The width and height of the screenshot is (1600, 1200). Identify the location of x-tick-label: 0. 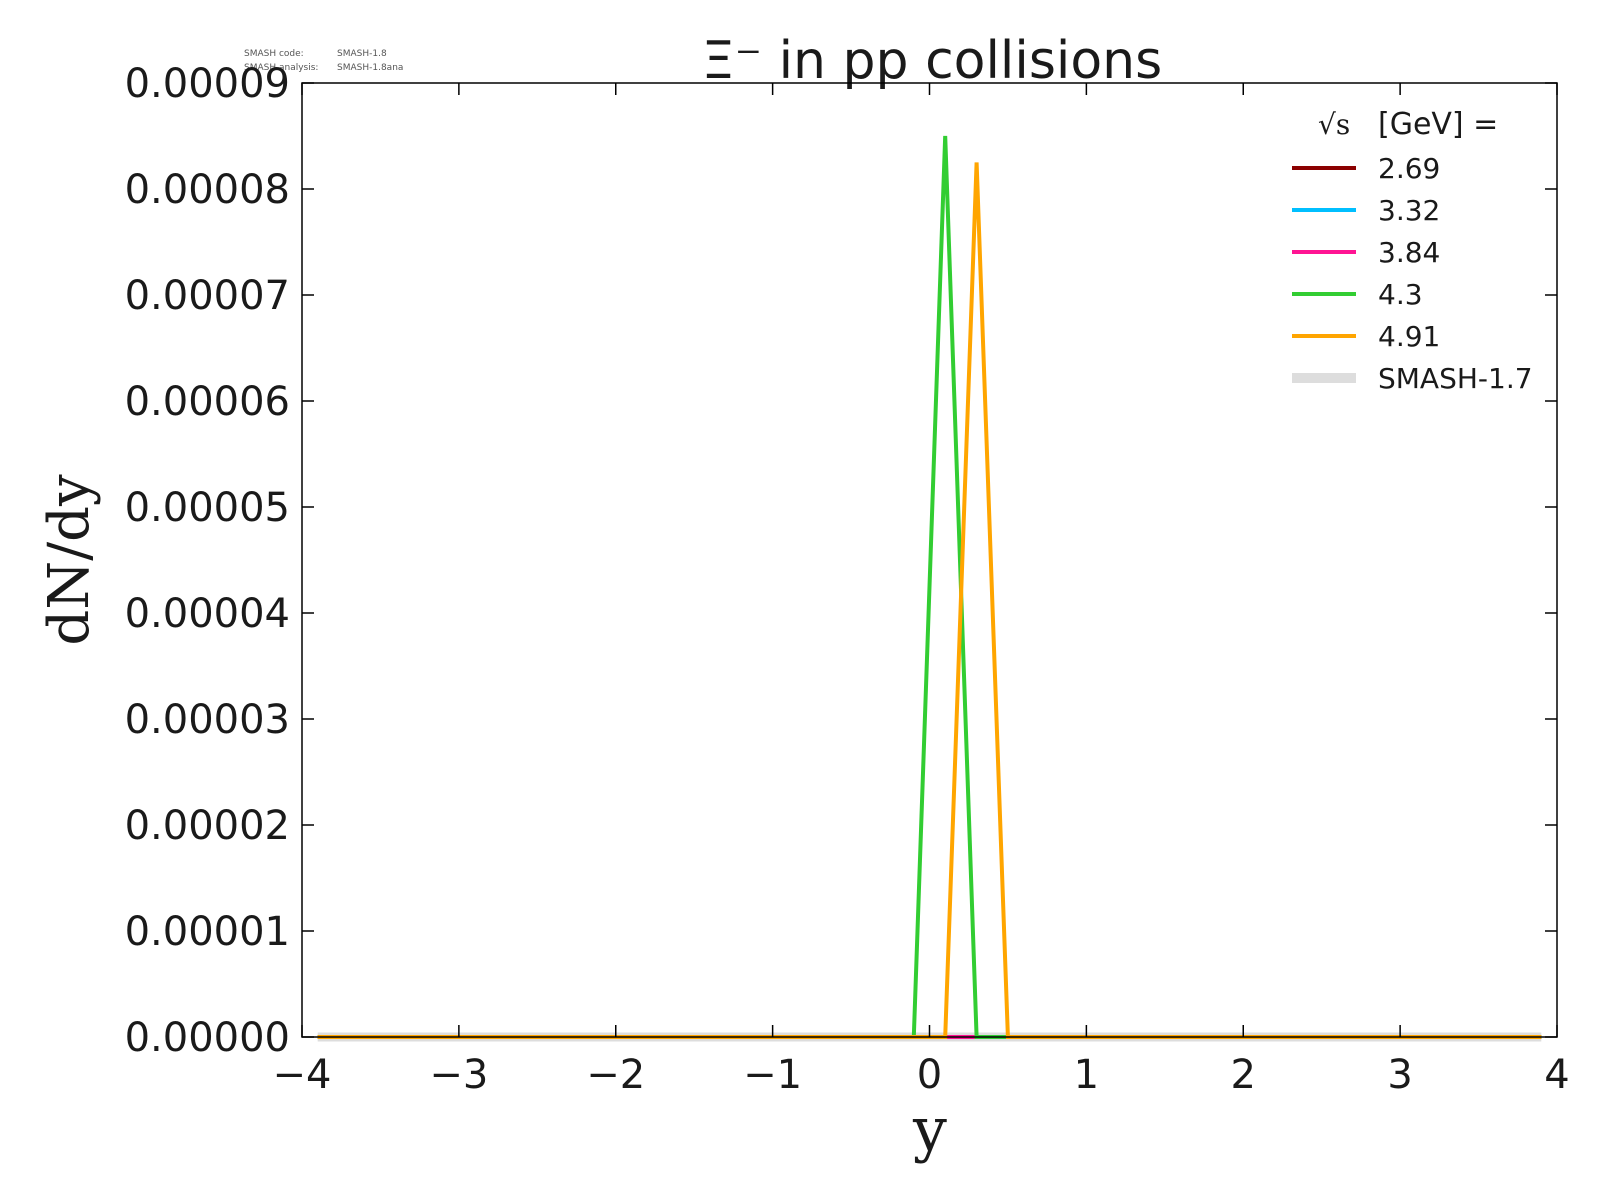
(929, 1075).